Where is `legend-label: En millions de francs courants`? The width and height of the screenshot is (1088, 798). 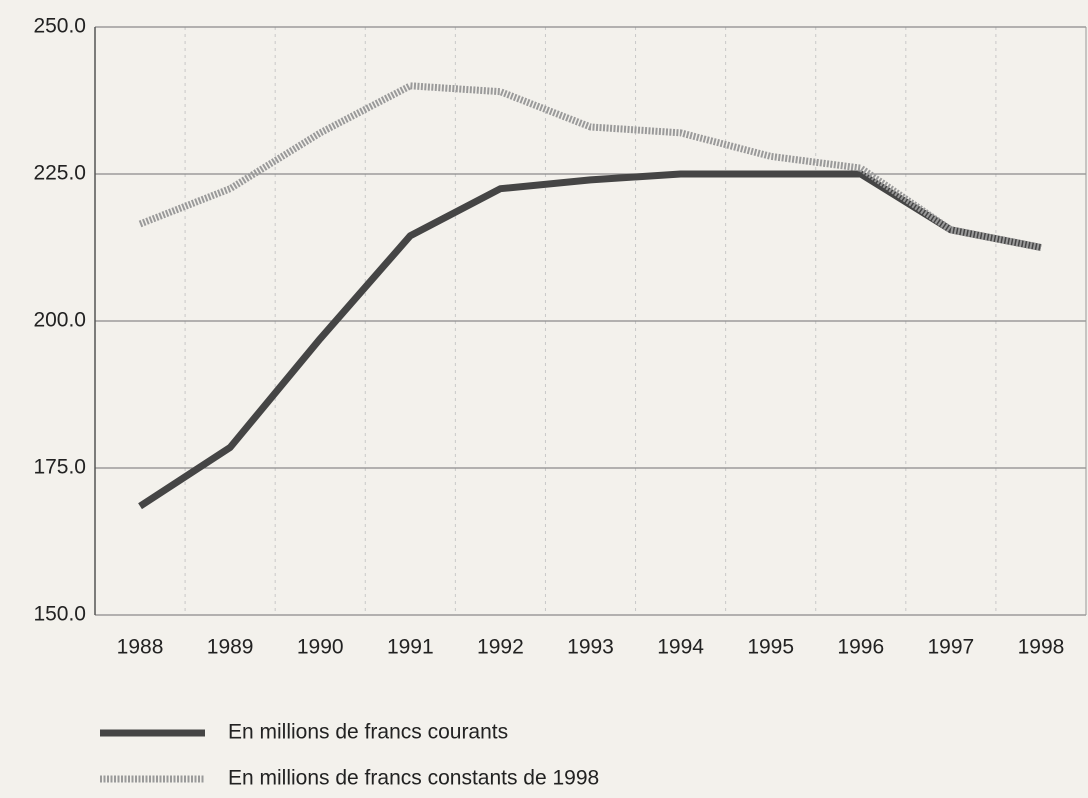
legend-label: En millions de francs courants is located at coordinates (368, 732).